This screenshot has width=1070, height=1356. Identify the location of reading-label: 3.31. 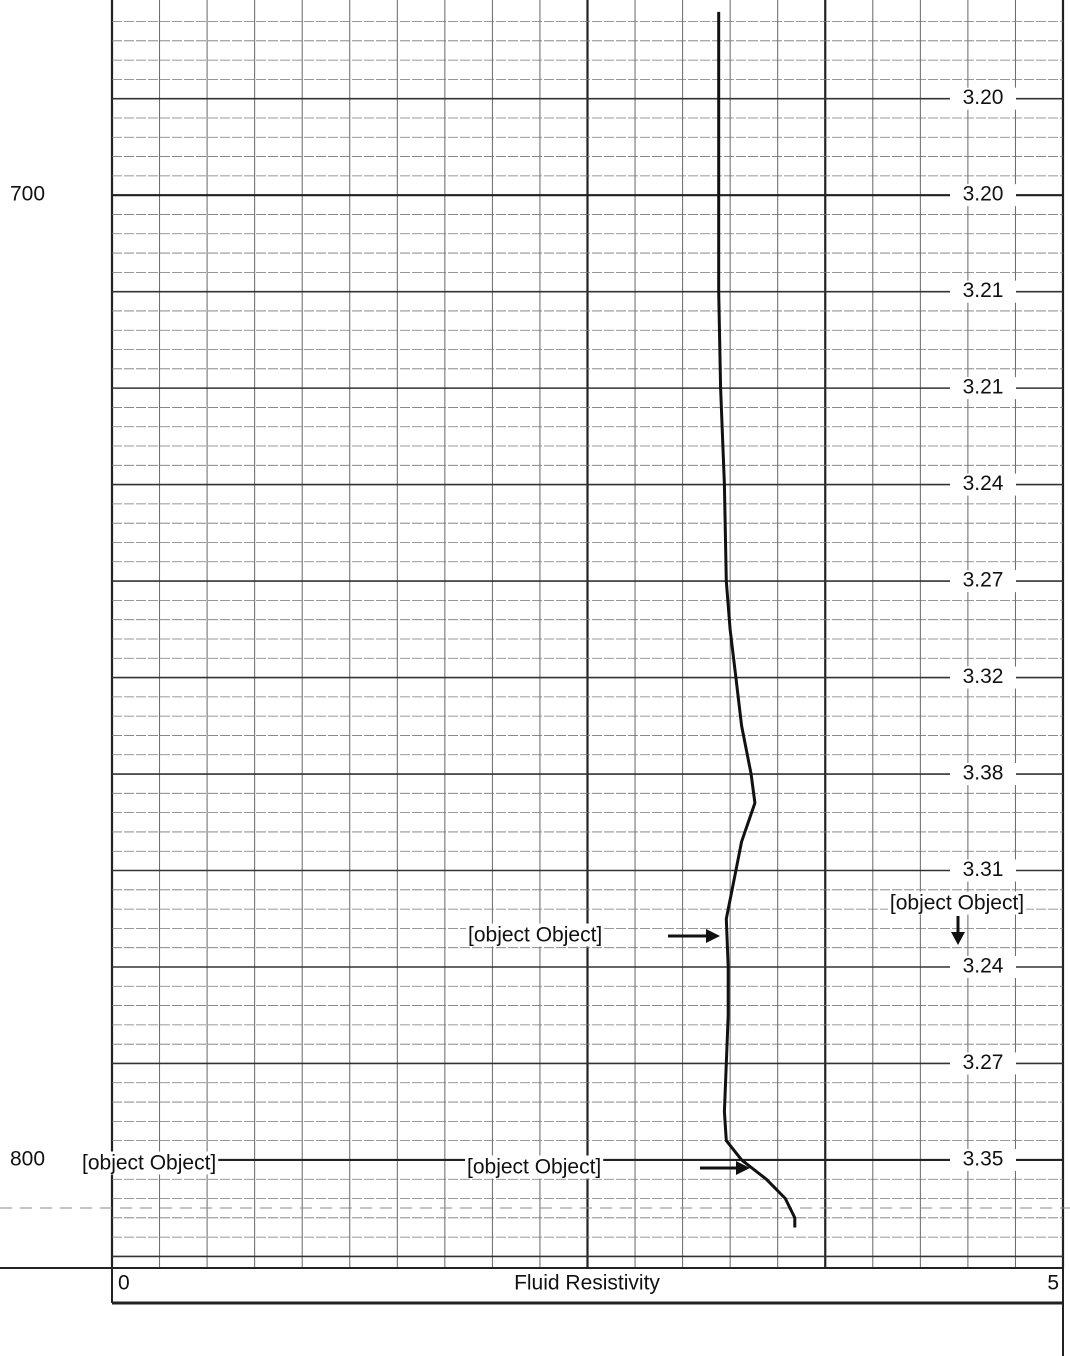
(983, 869).